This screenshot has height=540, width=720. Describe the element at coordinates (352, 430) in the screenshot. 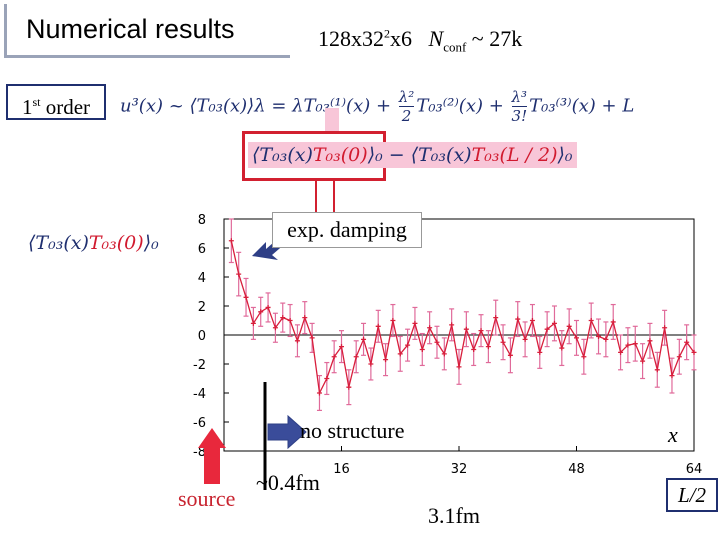

I see `structure-callout: no structure` at that location.